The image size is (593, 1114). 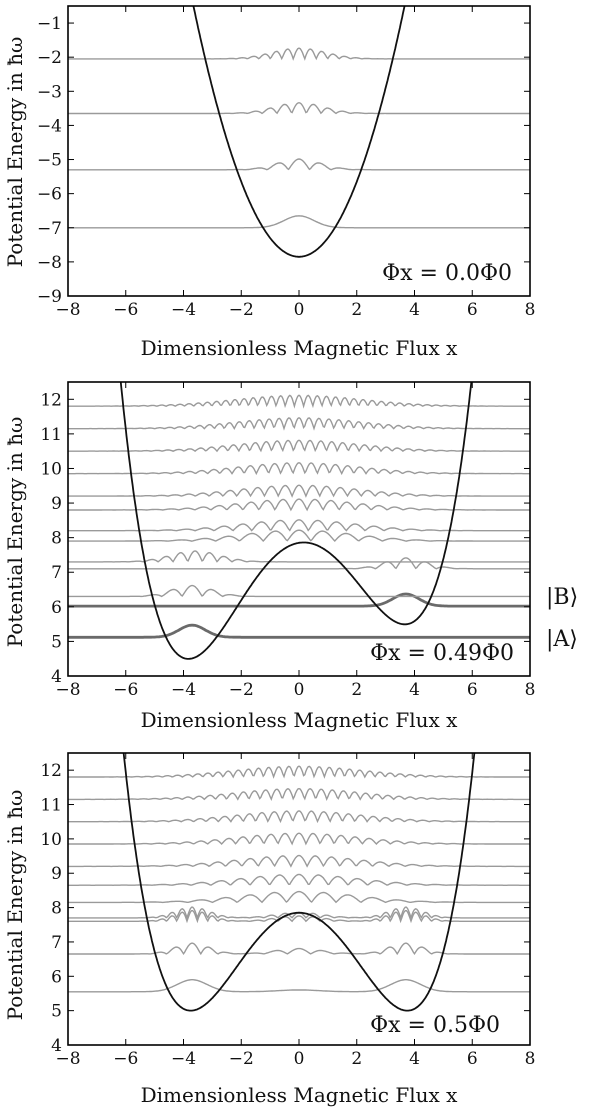 What do you see at coordinates (49, 126) in the screenshot?
I see `y-tick-label: −4` at bounding box center [49, 126].